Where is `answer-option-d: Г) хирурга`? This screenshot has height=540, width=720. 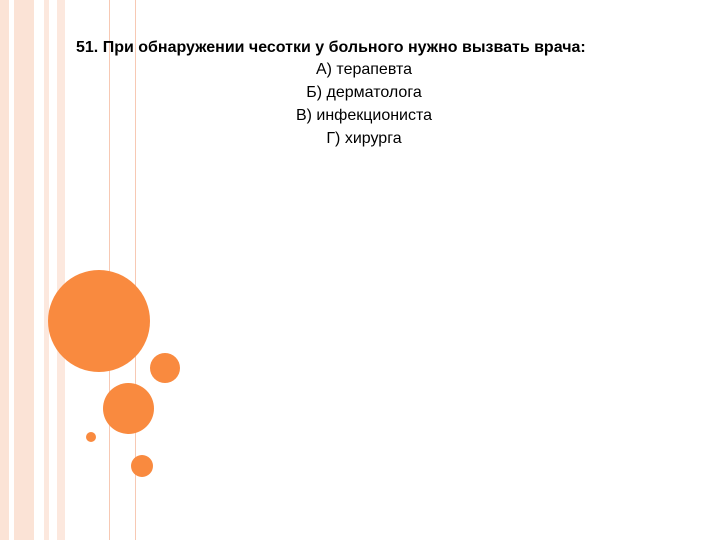
answer-option-d: Г) хирурга is located at coordinates (364, 138).